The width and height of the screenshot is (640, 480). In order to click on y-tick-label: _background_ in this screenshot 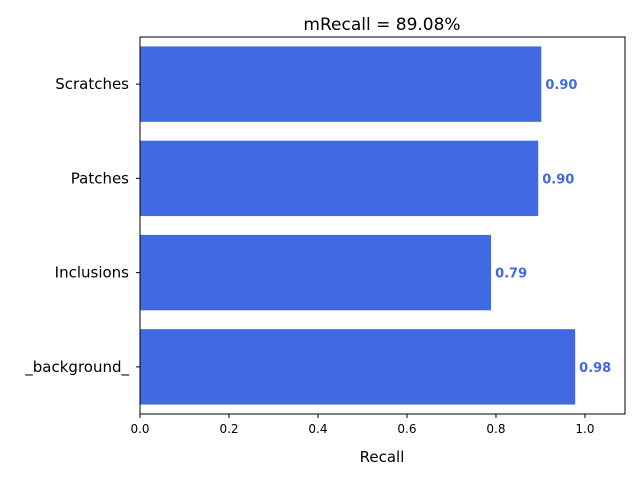, I will do `click(76, 367)`.